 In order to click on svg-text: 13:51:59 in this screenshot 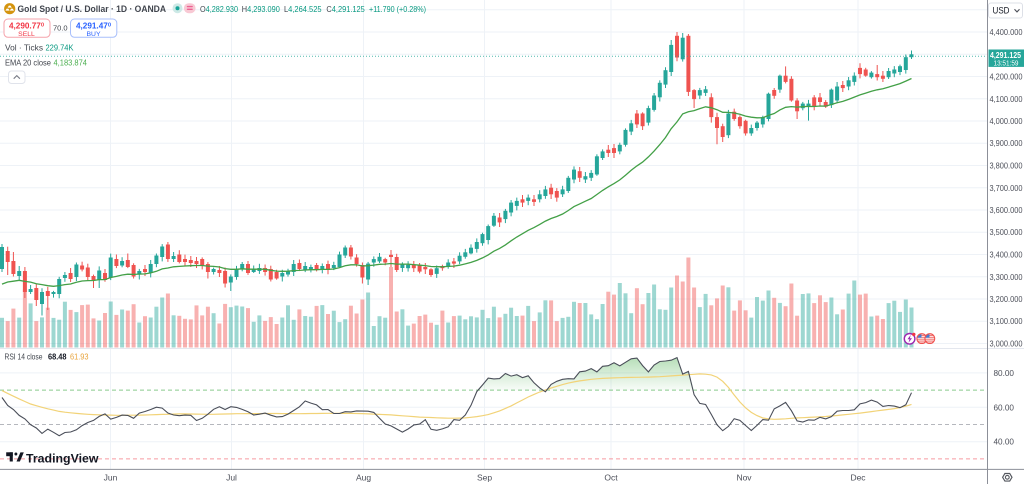, I will do `click(1006, 62)`.